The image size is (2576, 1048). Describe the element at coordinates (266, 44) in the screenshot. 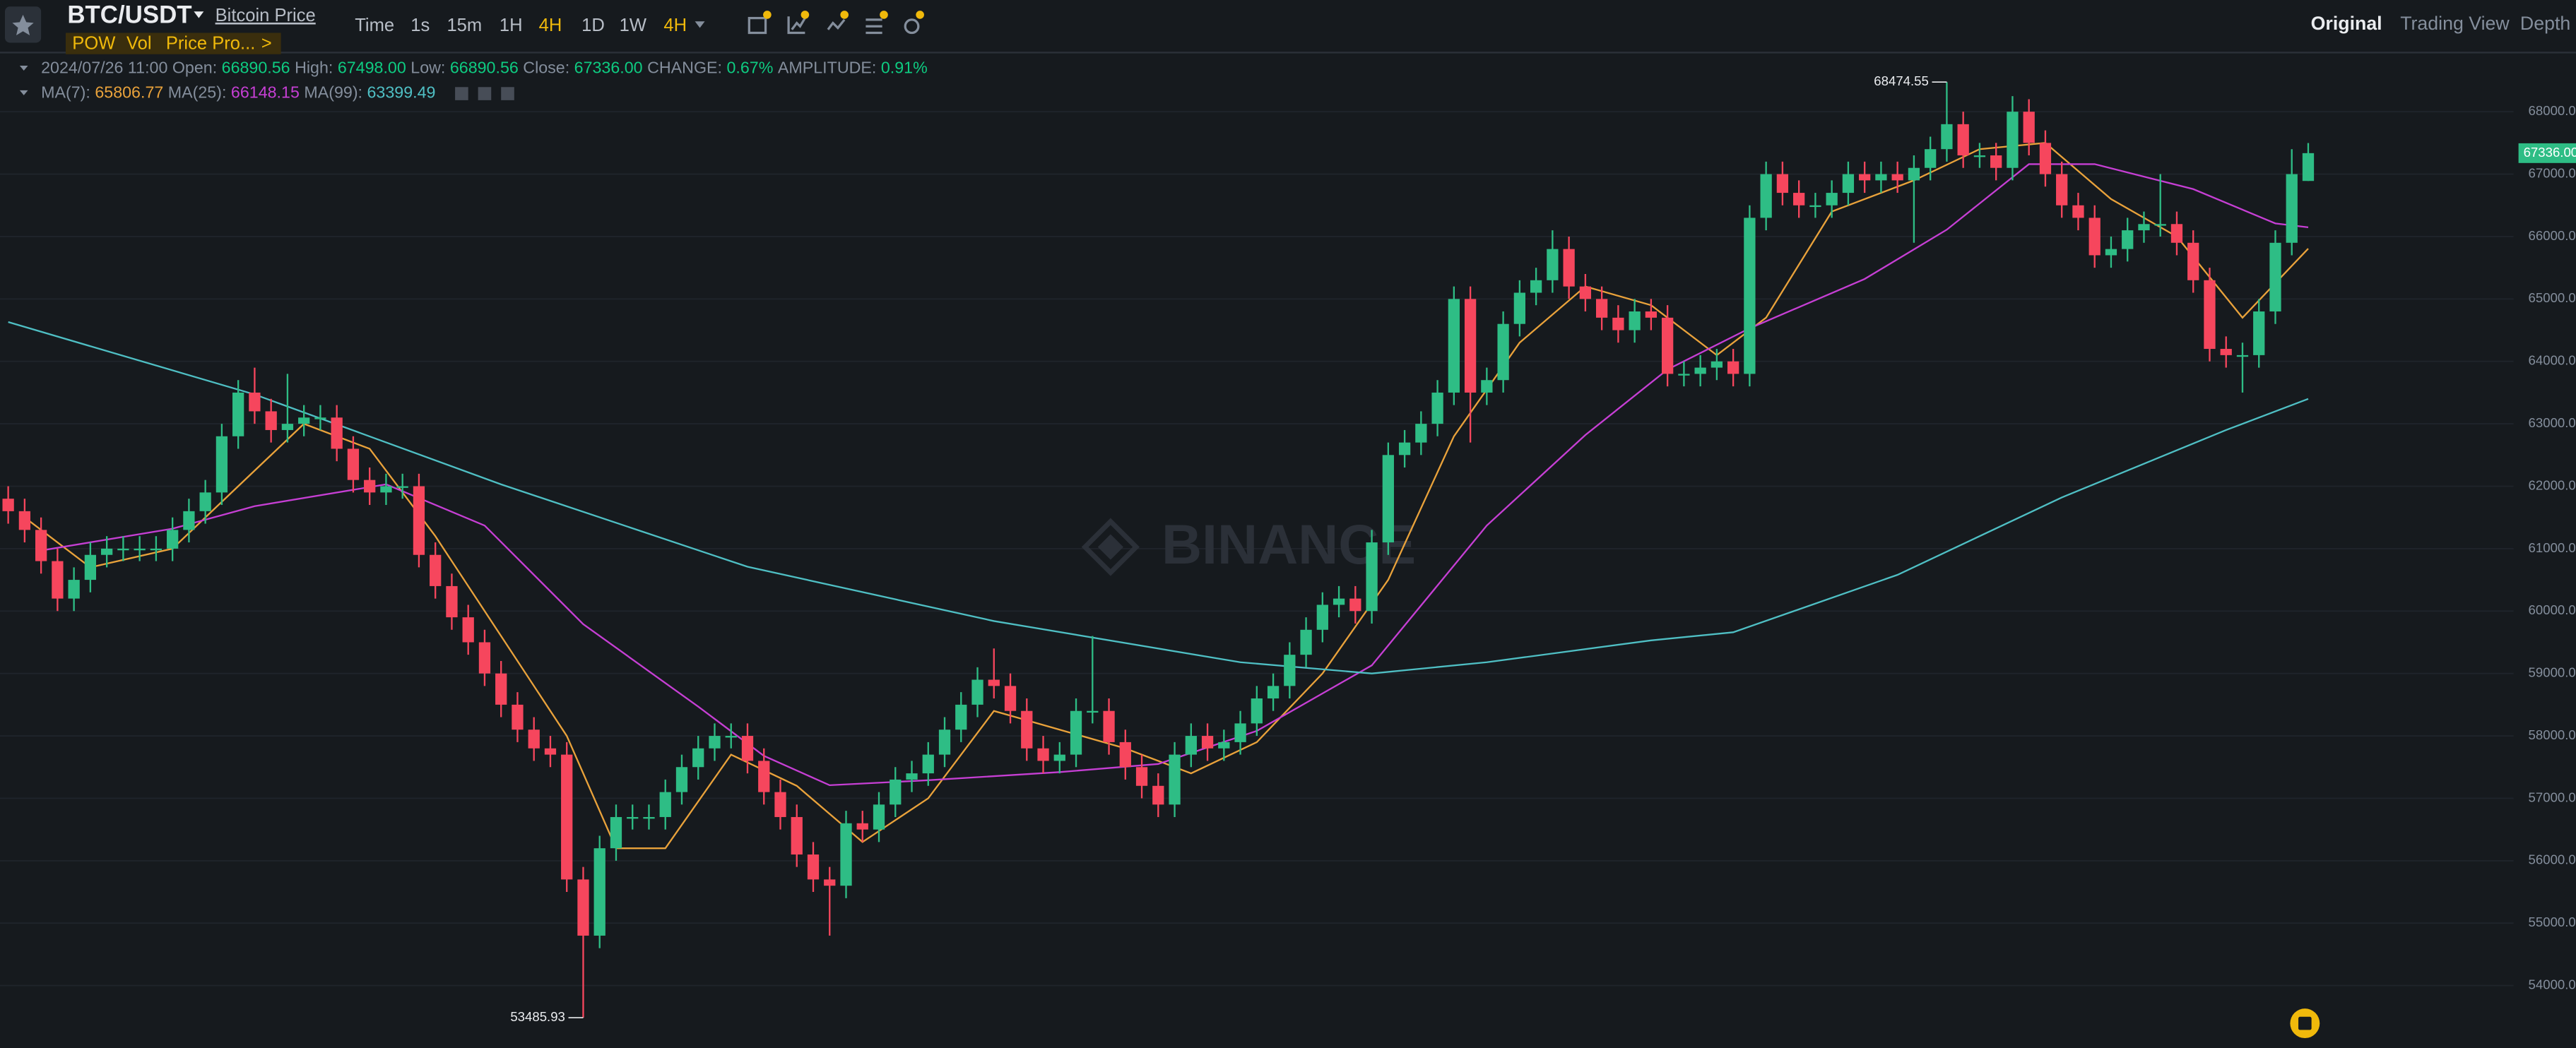

I see `tag-more: >` at that location.